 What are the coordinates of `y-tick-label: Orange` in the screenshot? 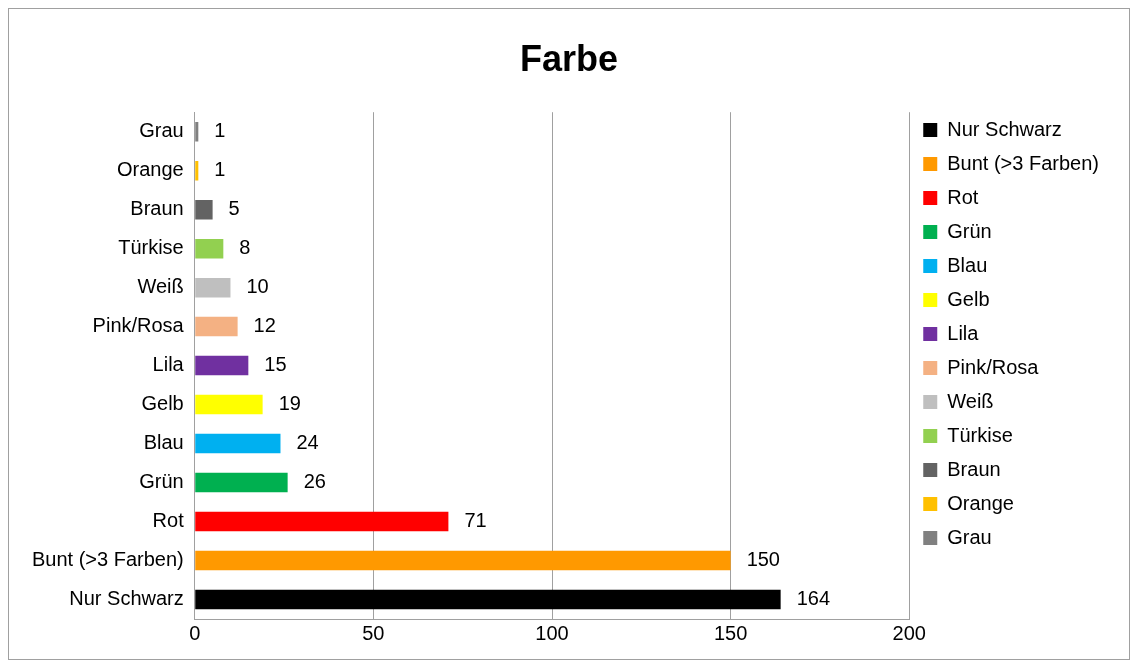 It's located at (150, 169).